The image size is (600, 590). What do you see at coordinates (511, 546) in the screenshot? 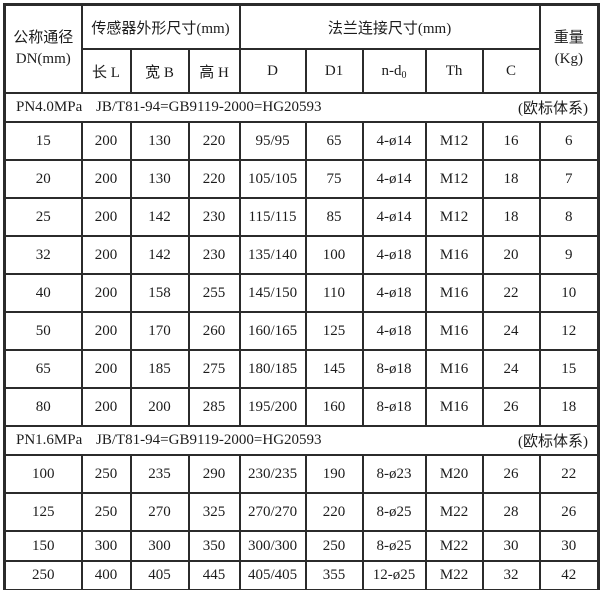
I see `table-cell: 30` at bounding box center [511, 546].